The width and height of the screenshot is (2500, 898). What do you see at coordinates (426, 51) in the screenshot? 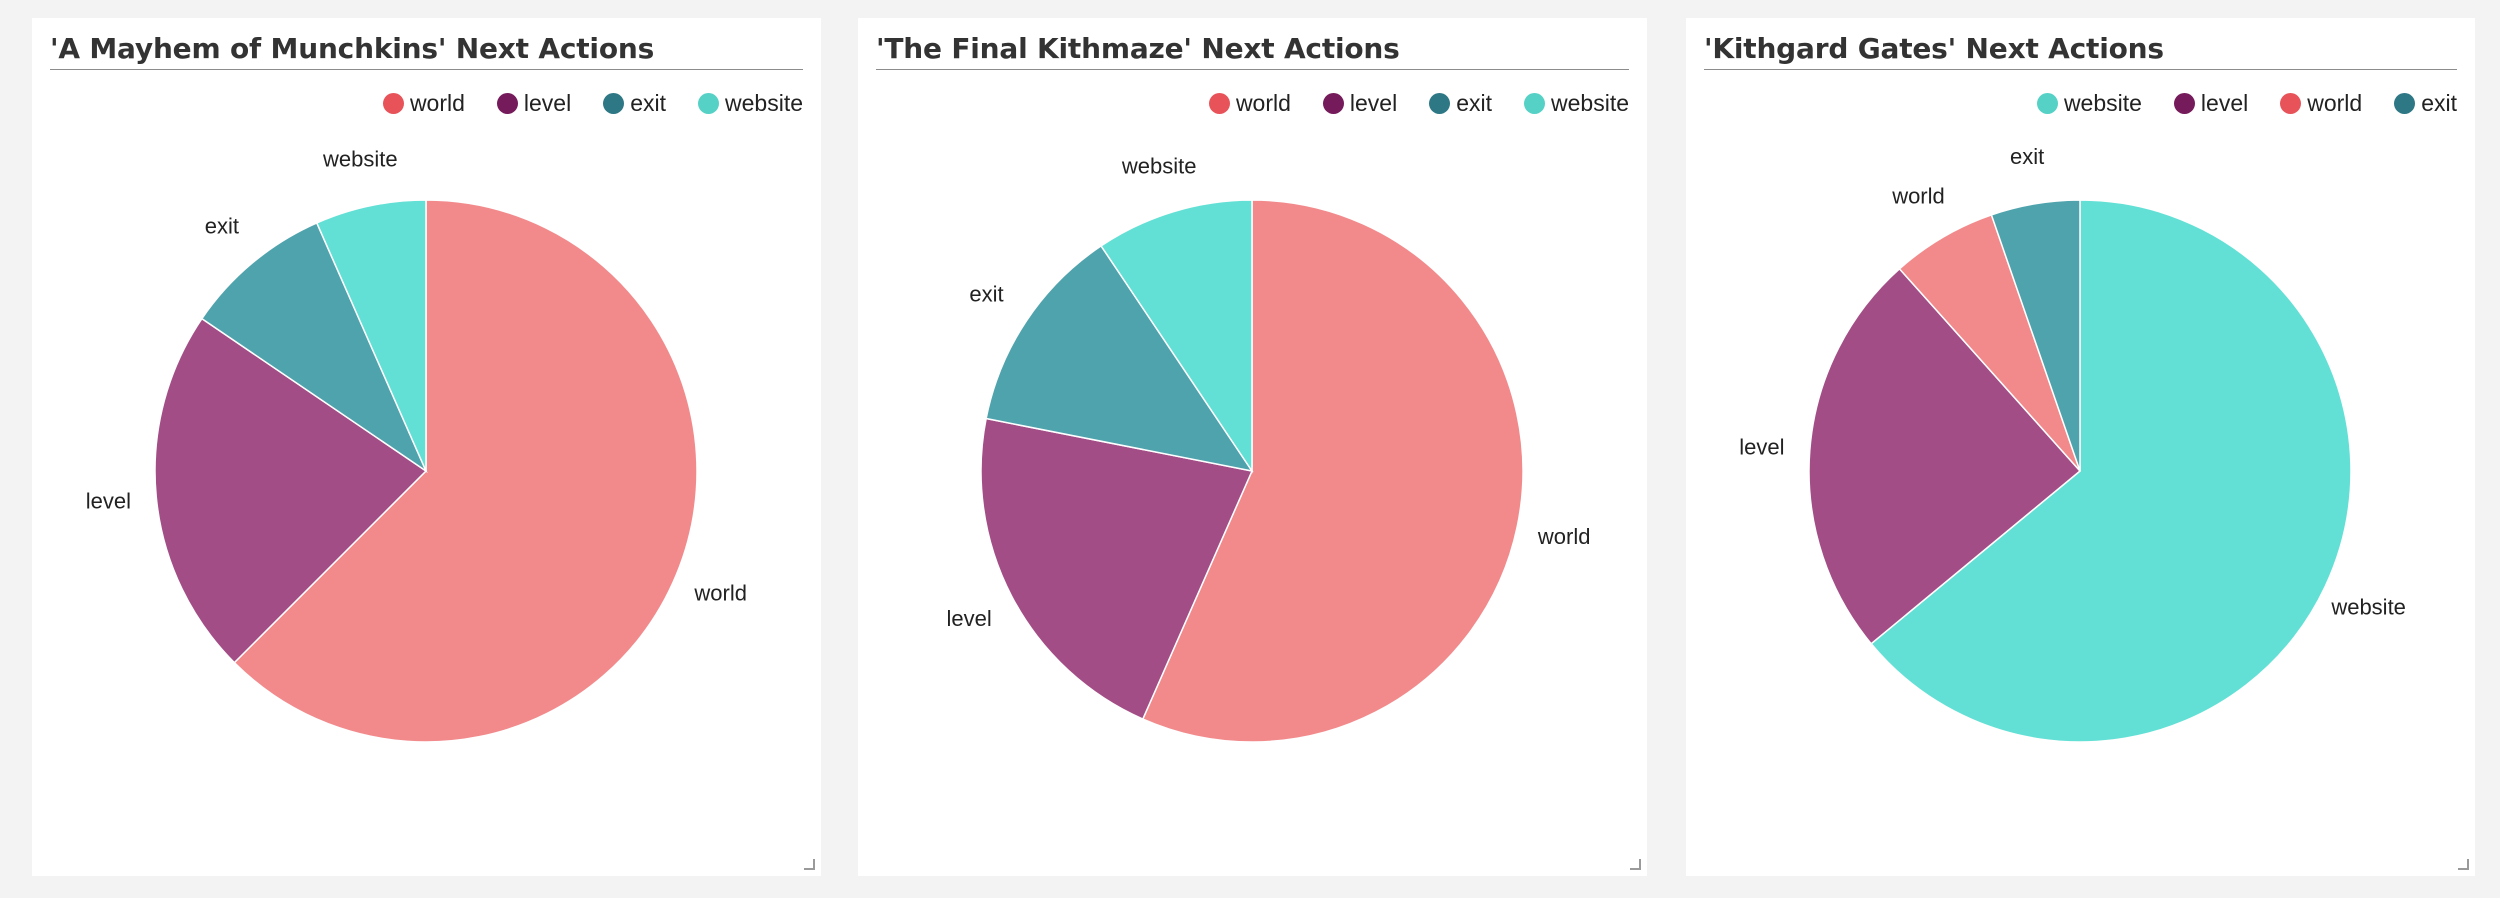
I see `chart-title: 'A Mayhem of Munchkins' Next Actions` at bounding box center [426, 51].